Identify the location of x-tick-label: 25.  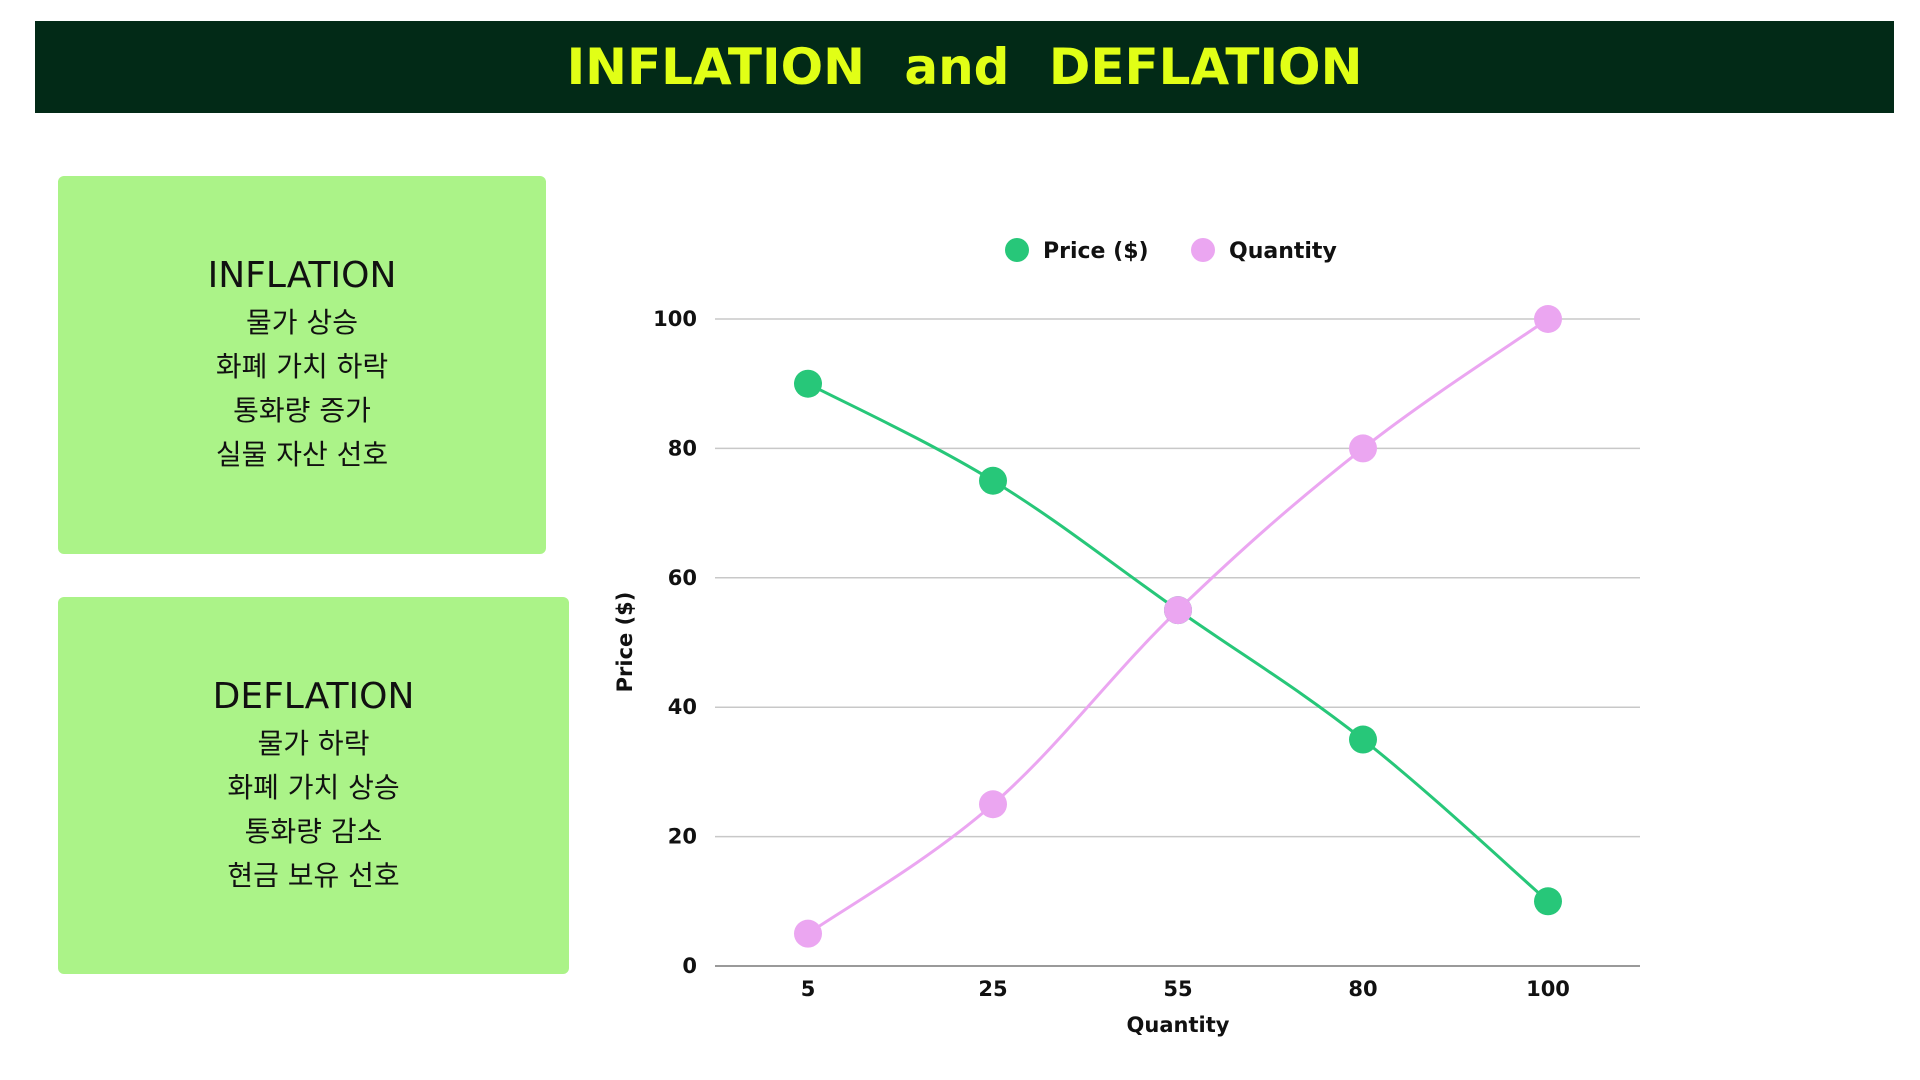
(992, 989).